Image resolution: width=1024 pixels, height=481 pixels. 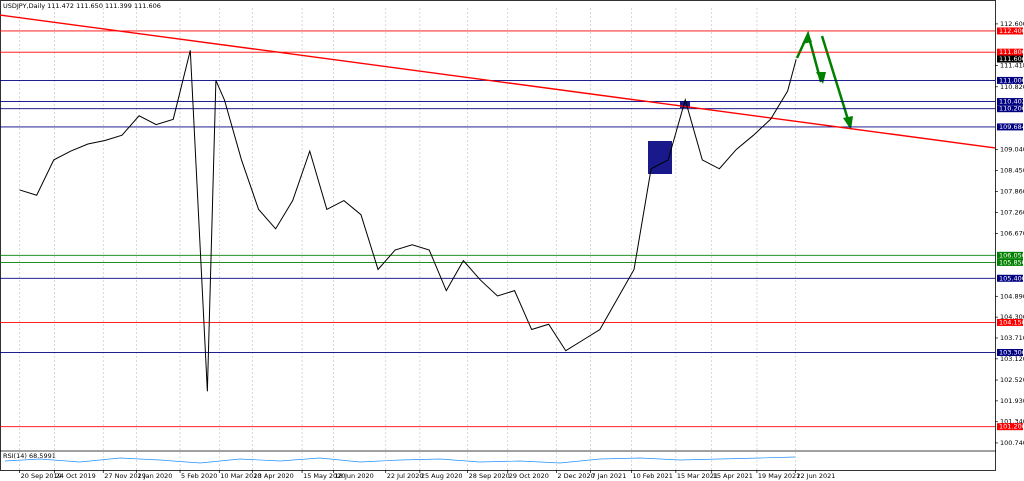 I want to click on x-tick-label: 15 Apr 2021, so click(x=733, y=476).